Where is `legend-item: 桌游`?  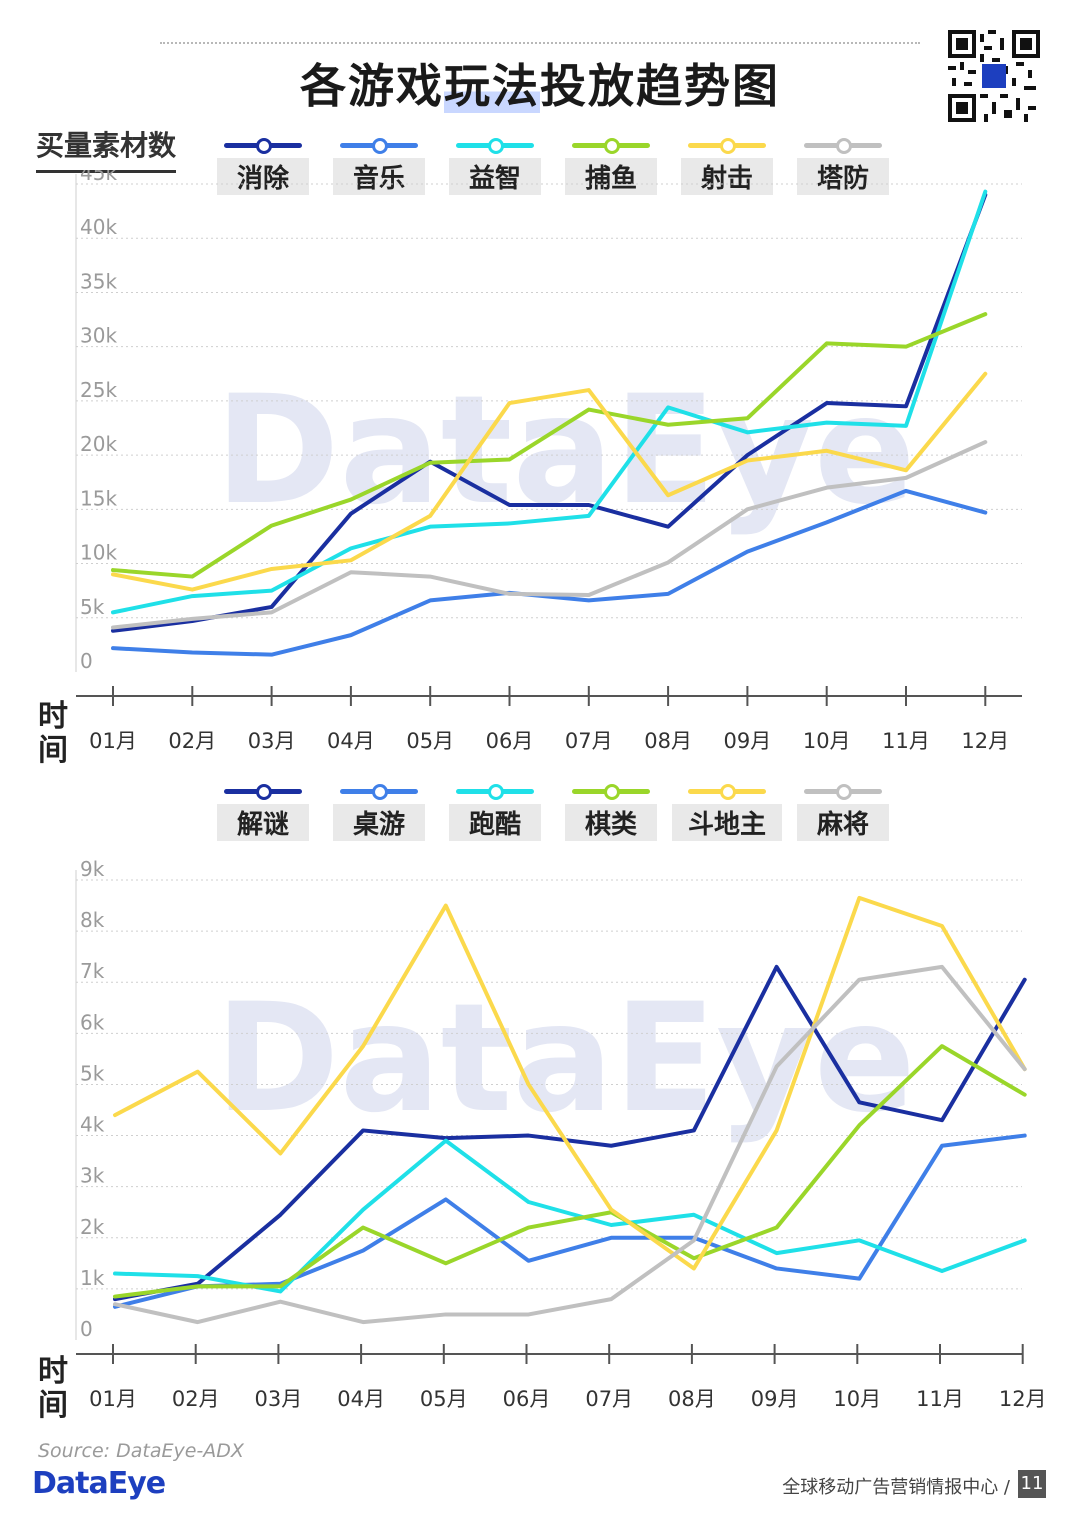
legend-item: 桌游 is located at coordinates (379, 811).